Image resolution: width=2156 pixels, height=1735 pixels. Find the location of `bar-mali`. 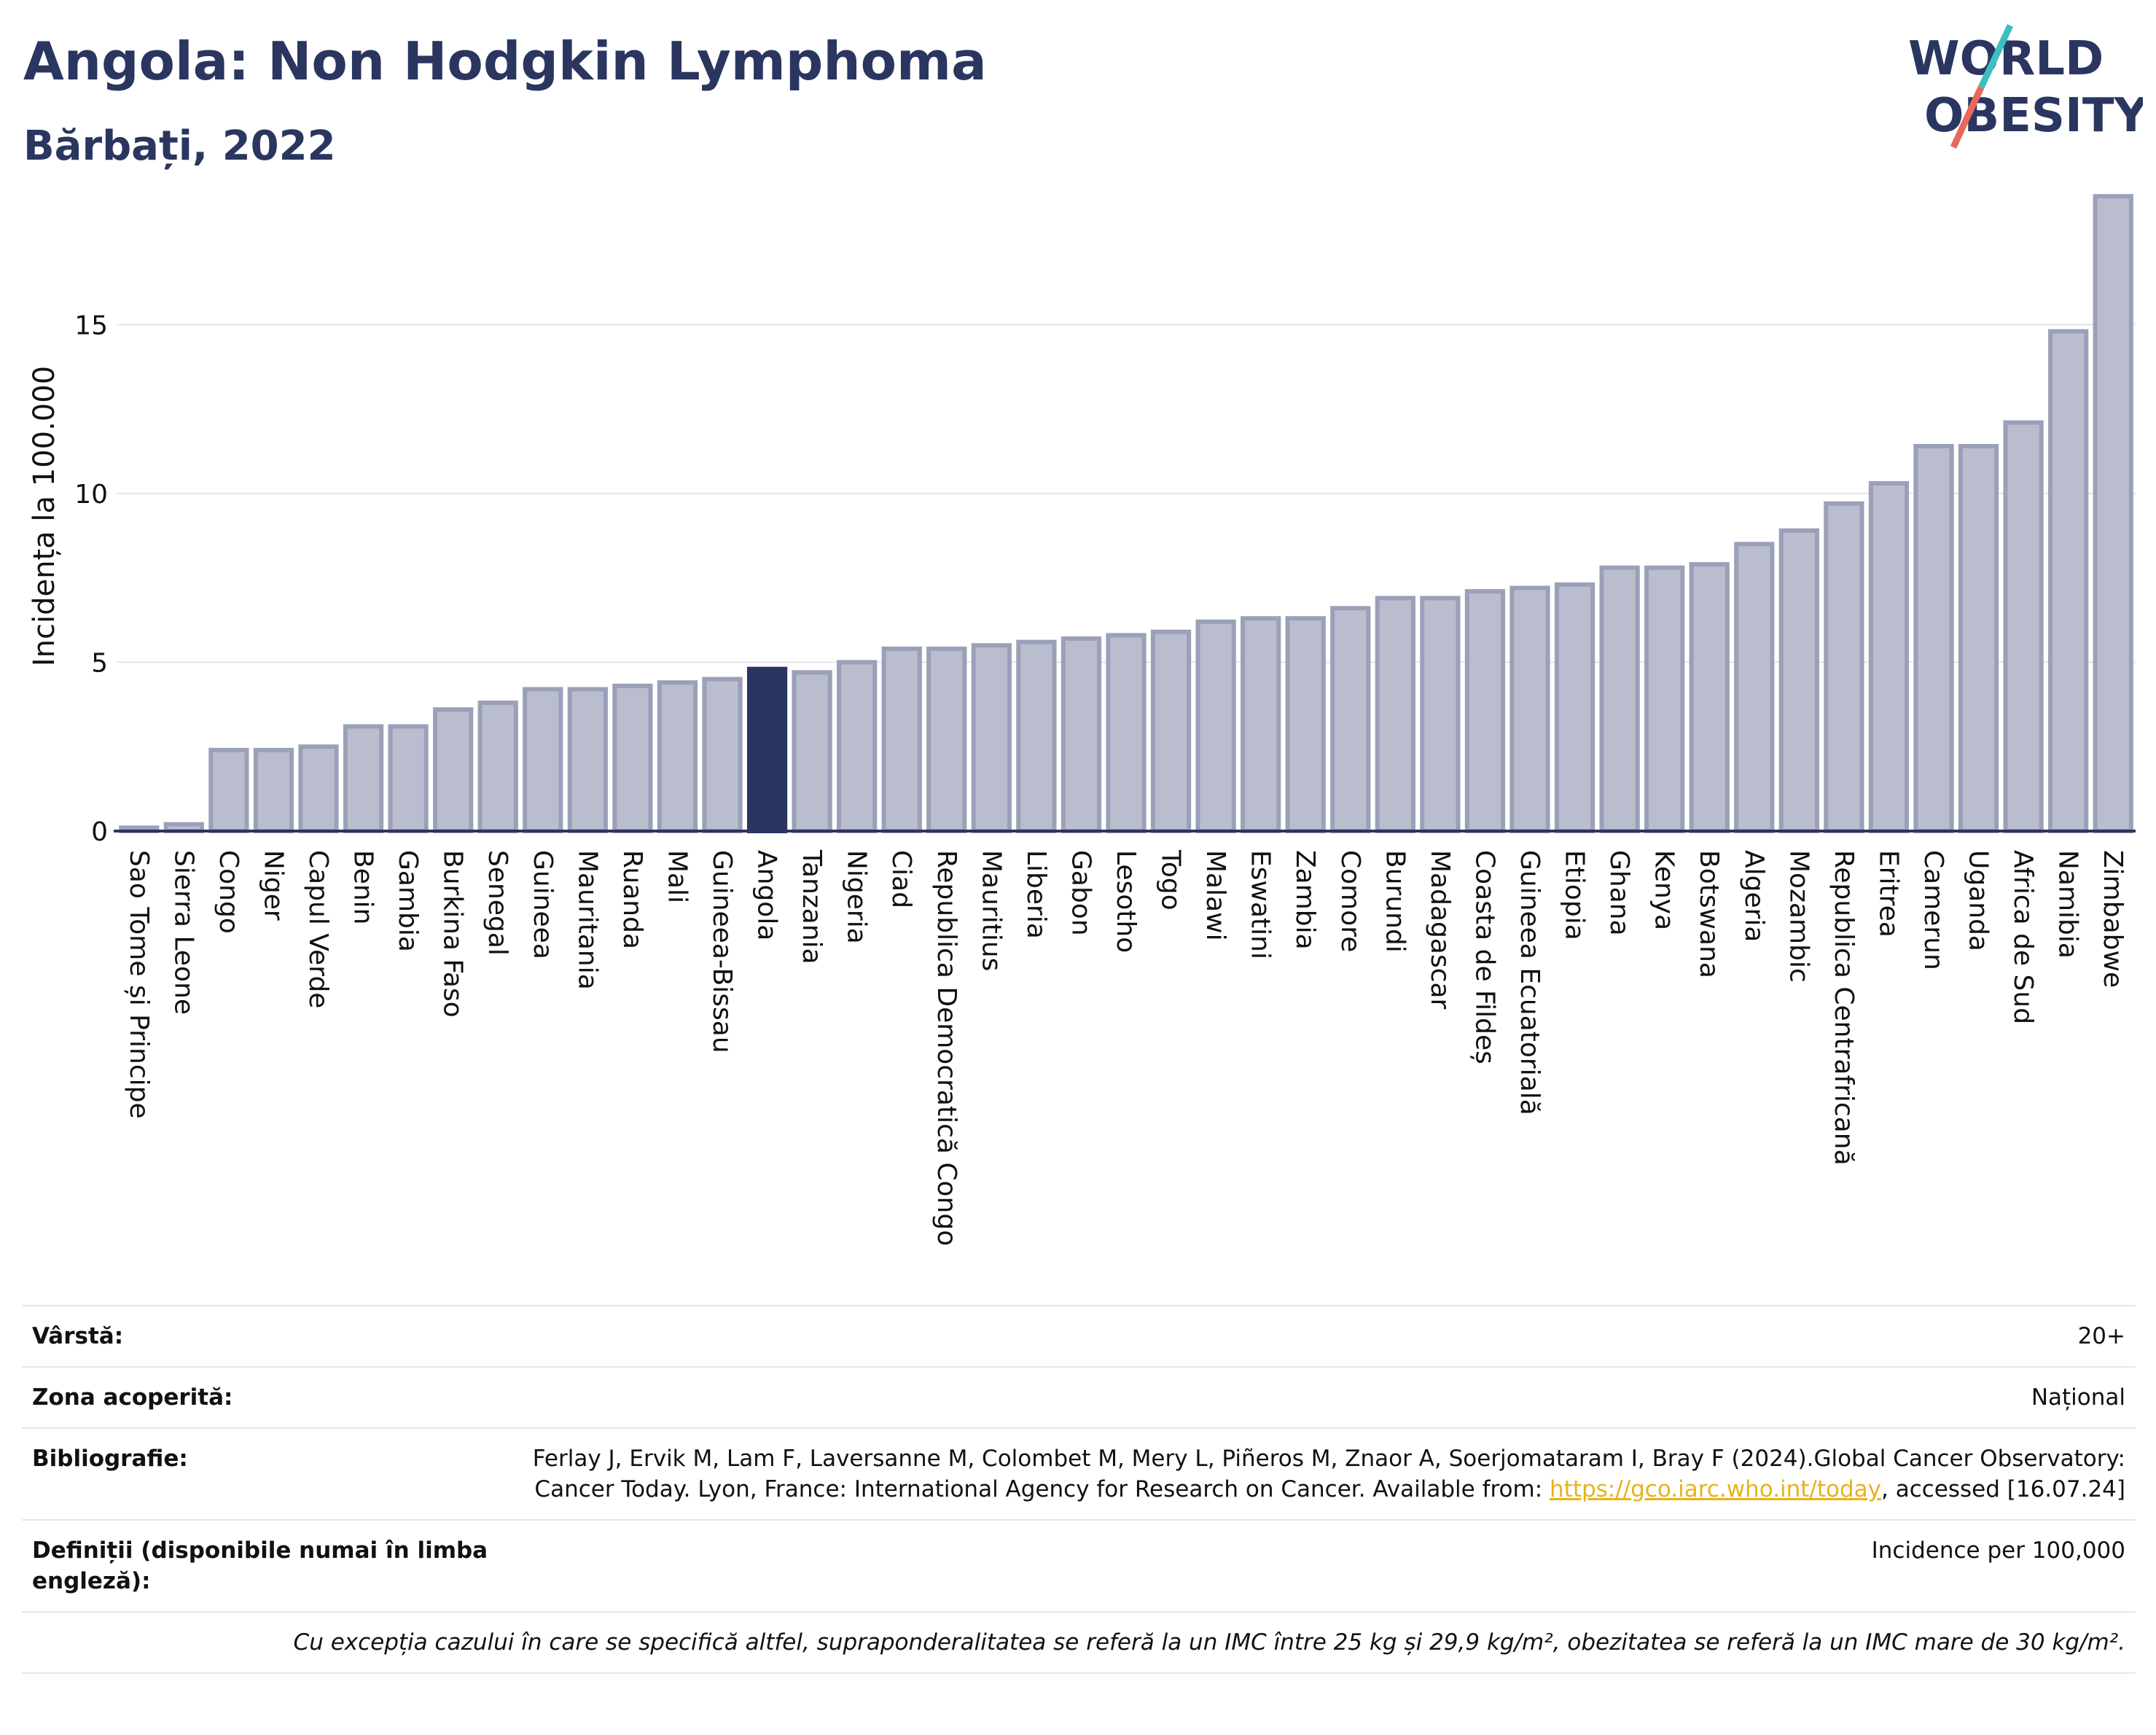

bar-mali is located at coordinates (677, 757).